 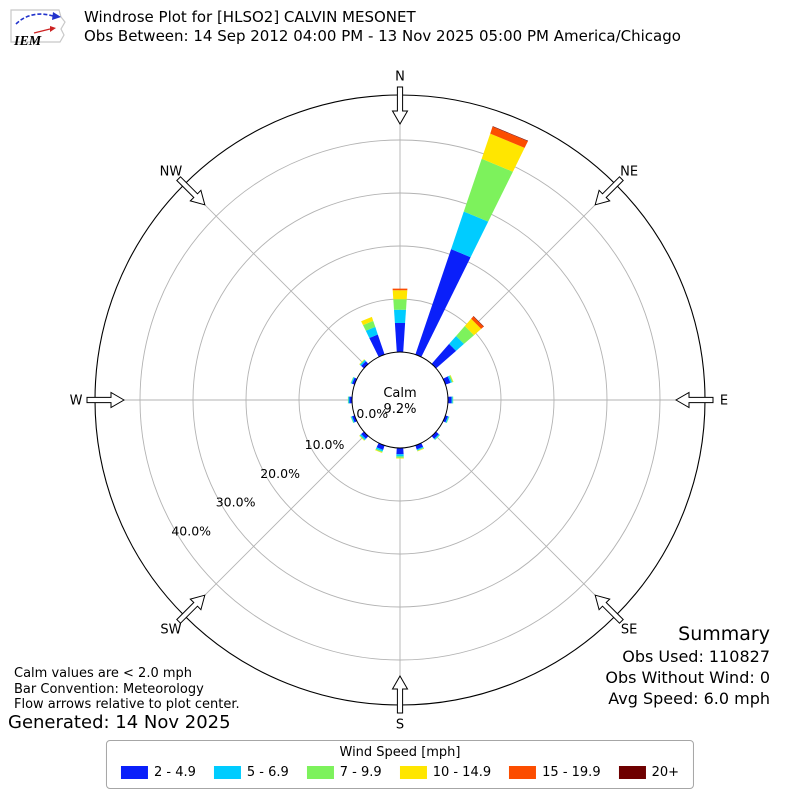 What do you see at coordinates (236, 502) in the screenshot?
I see `ring-label-30: 30.0%` at bounding box center [236, 502].